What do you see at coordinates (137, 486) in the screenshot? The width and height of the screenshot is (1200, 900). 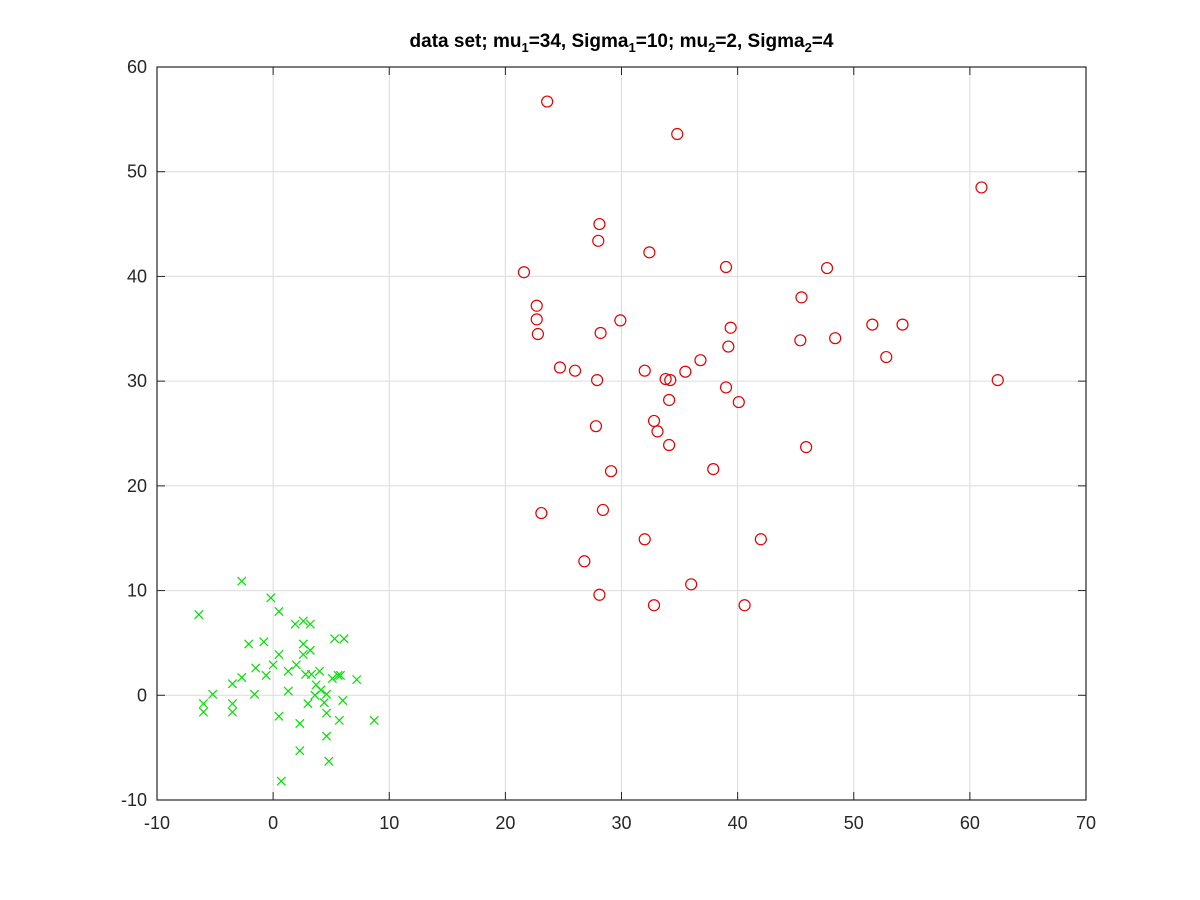 I see `y-tick-label: 20` at bounding box center [137, 486].